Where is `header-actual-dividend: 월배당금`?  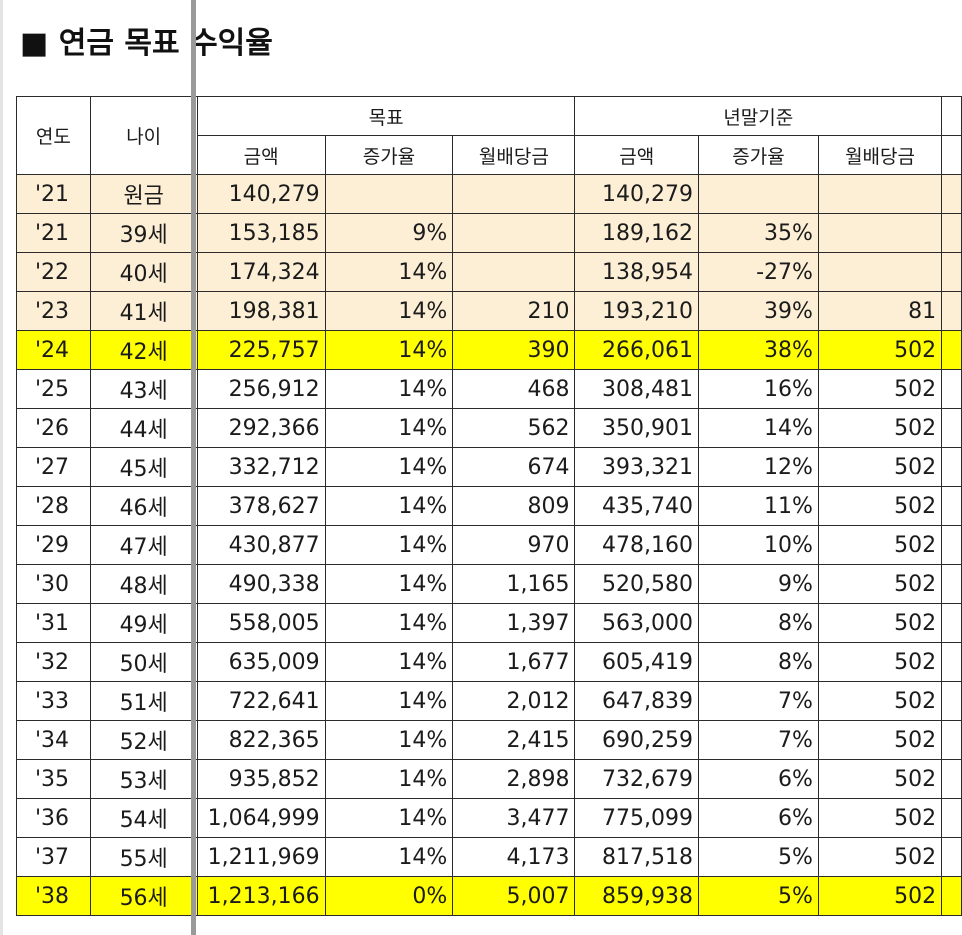 header-actual-dividend: 월배당금 is located at coordinates (880, 155).